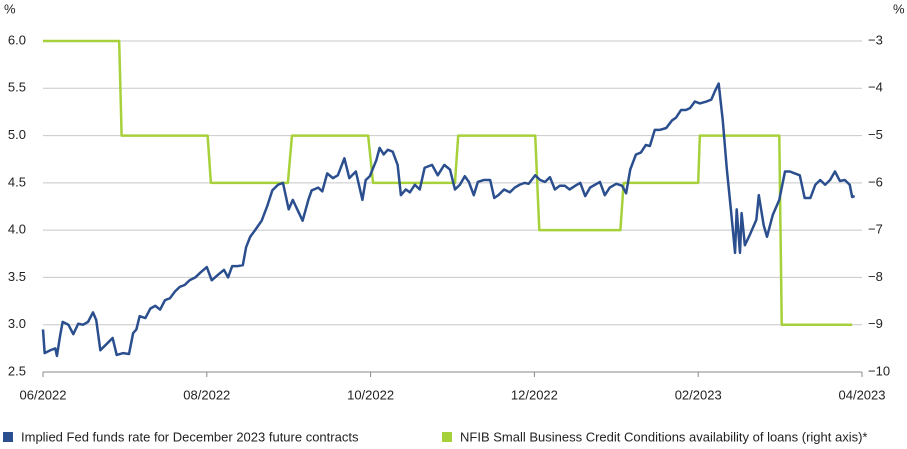  I want to click on y2-tick-label: −4, so click(875, 87).